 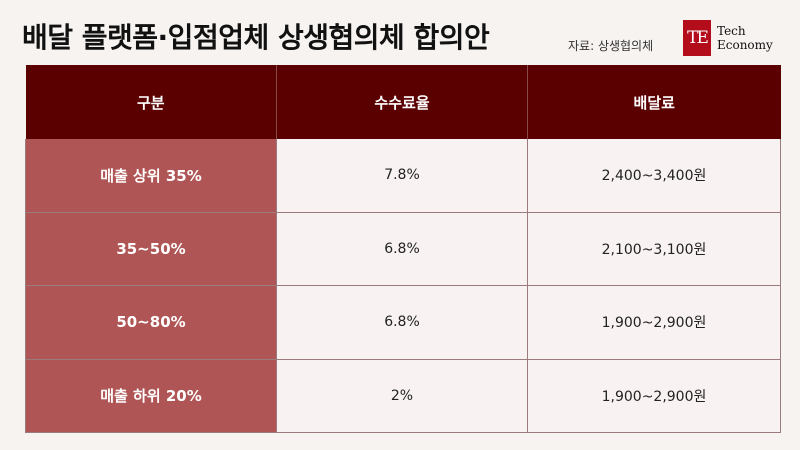 What do you see at coordinates (151, 102) in the screenshot?
I see `column-header-category: 구분` at bounding box center [151, 102].